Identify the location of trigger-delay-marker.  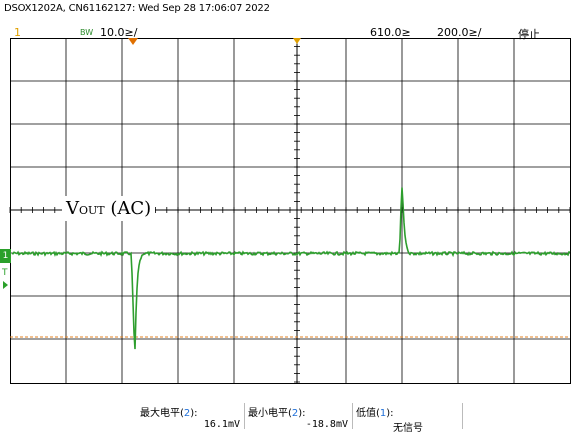
(133, 41).